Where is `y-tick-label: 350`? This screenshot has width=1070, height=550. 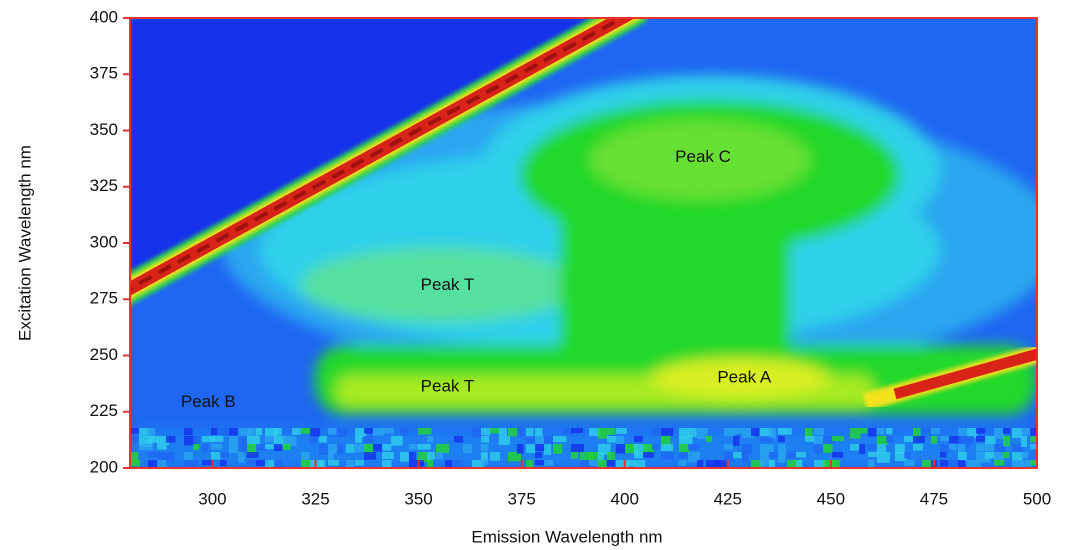
y-tick-label: 350 is located at coordinates (104, 129).